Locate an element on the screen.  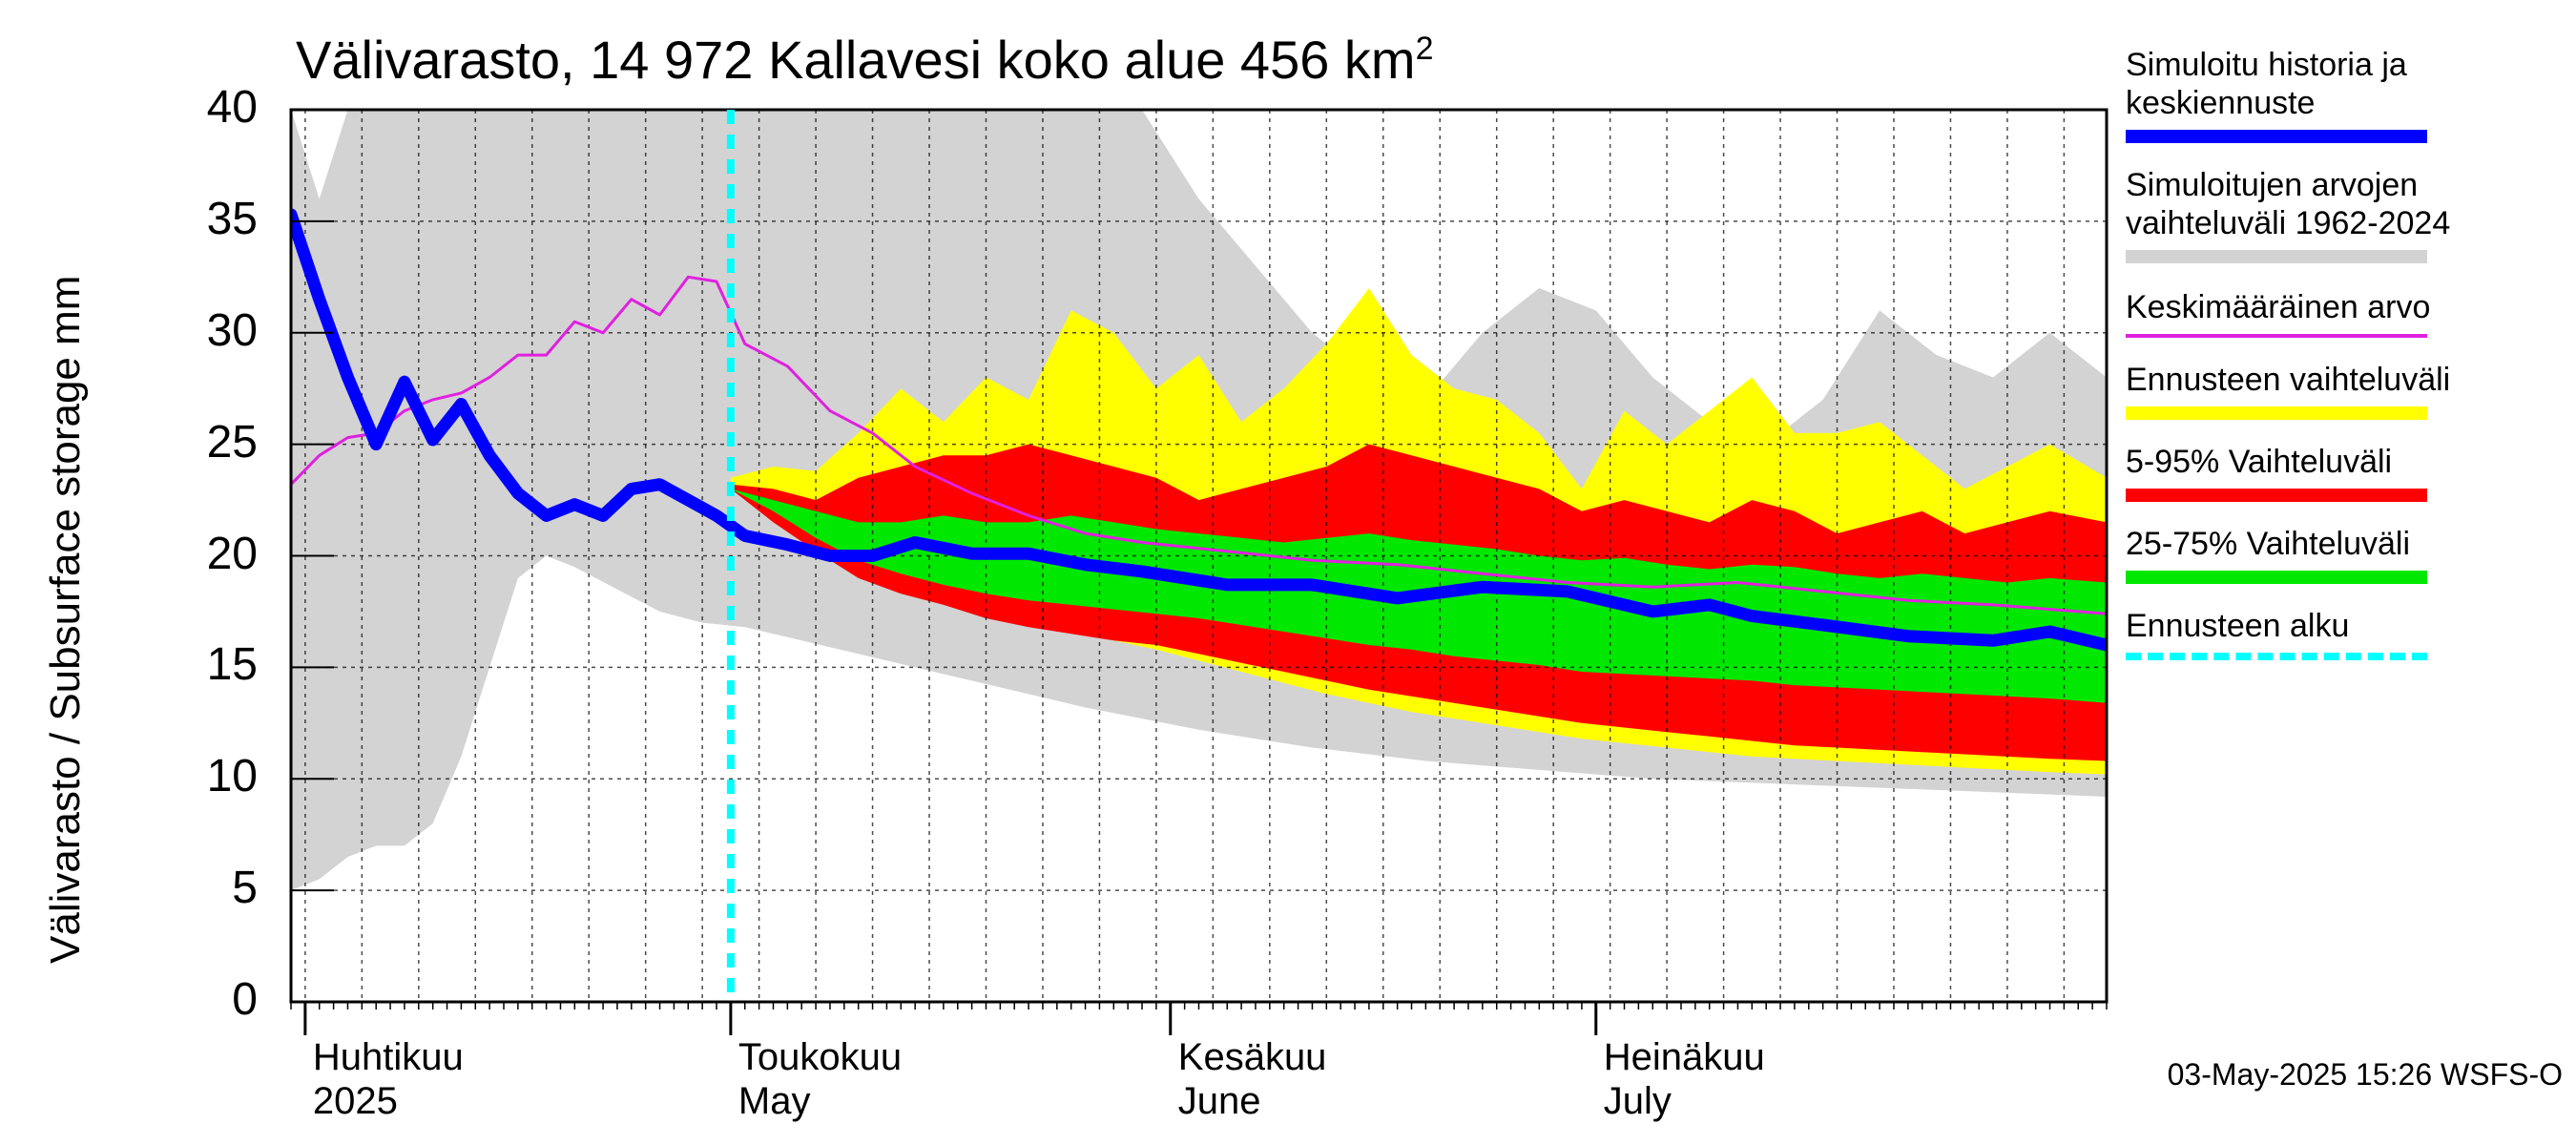
month-label: Heinäkuu July is located at coordinates (1684, 1079).